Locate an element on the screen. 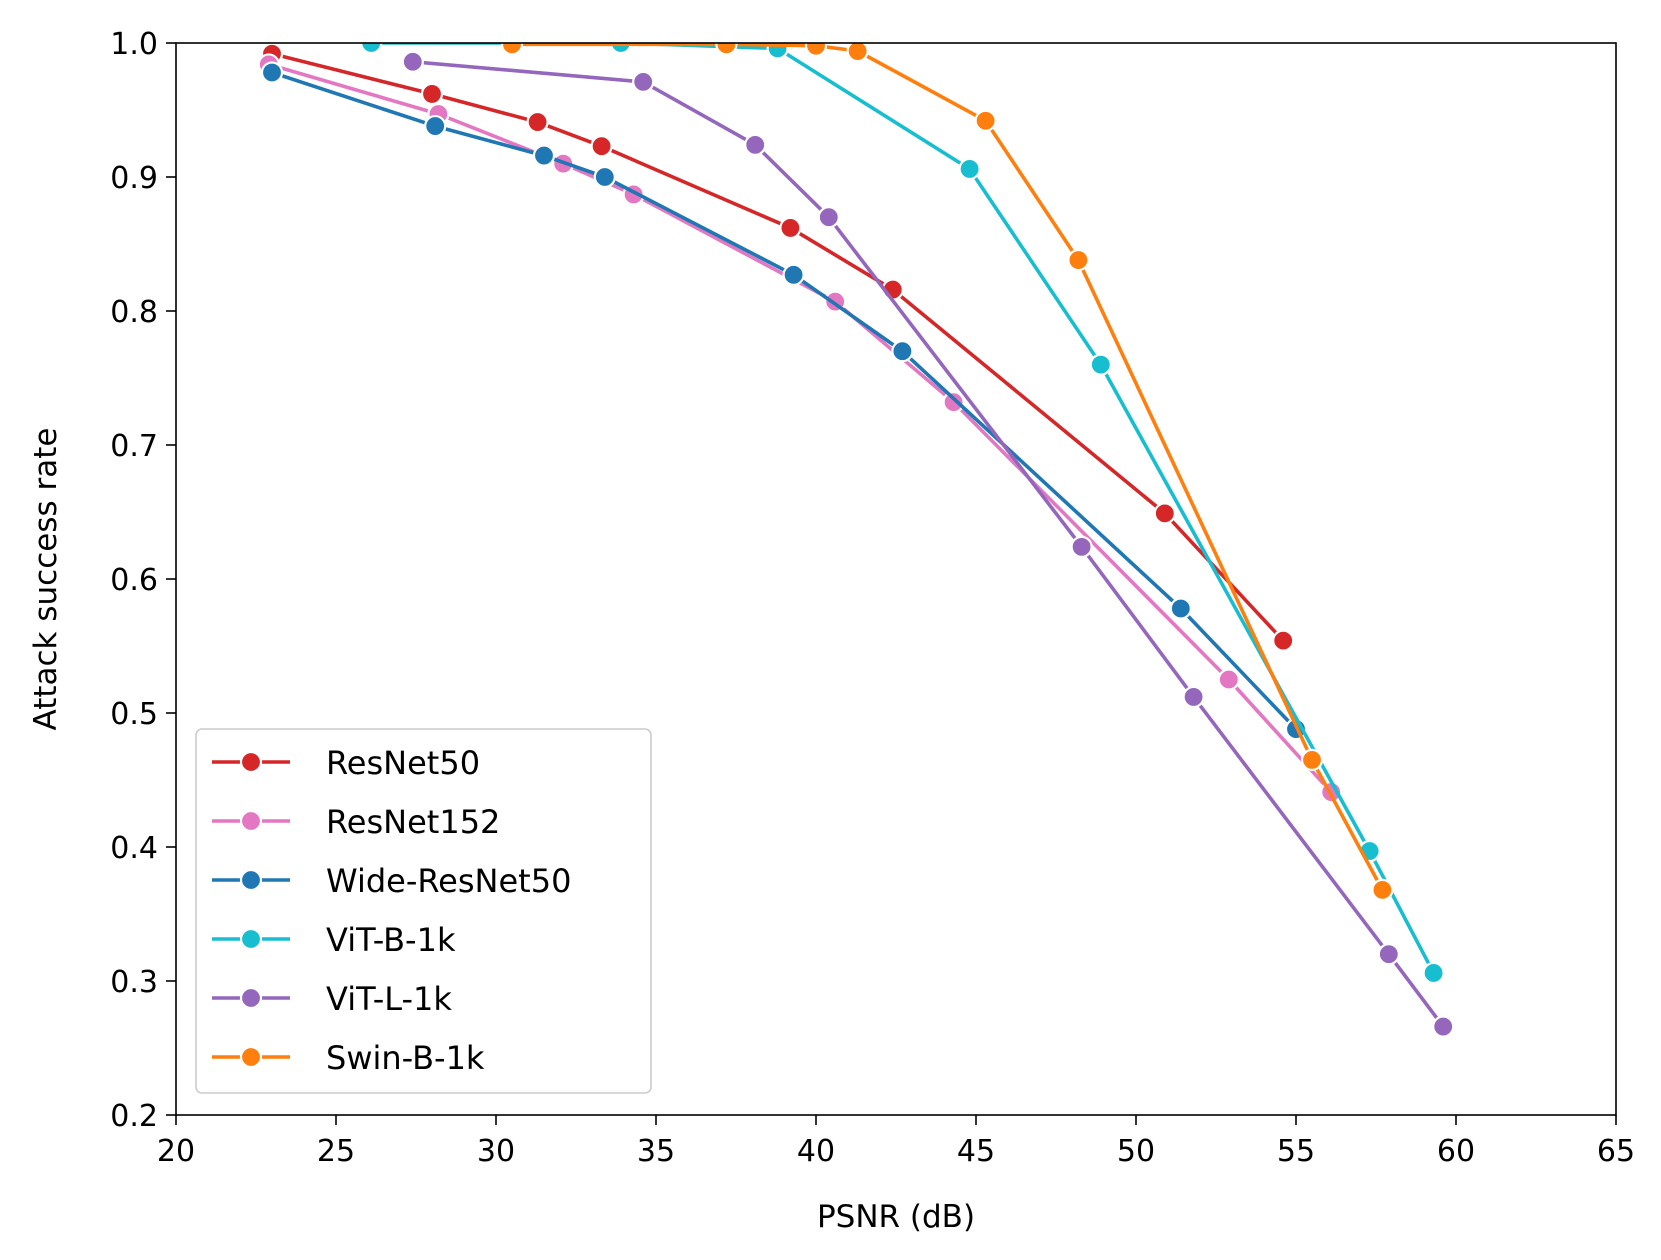  x-tick-label: 60 is located at coordinates (1456, 1151).